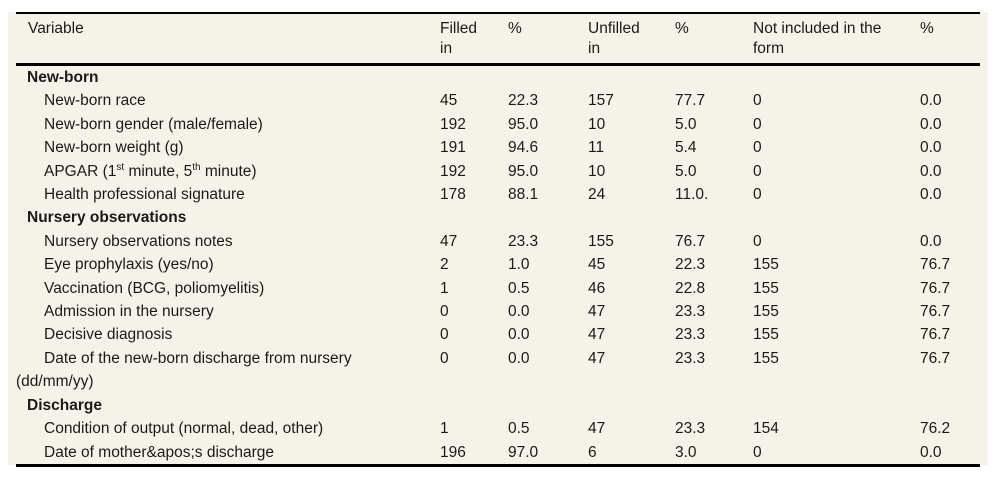 The image size is (1000, 484). What do you see at coordinates (129, 265) in the screenshot?
I see `variable-label: Eye prophylaxis (yes/no)` at bounding box center [129, 265].